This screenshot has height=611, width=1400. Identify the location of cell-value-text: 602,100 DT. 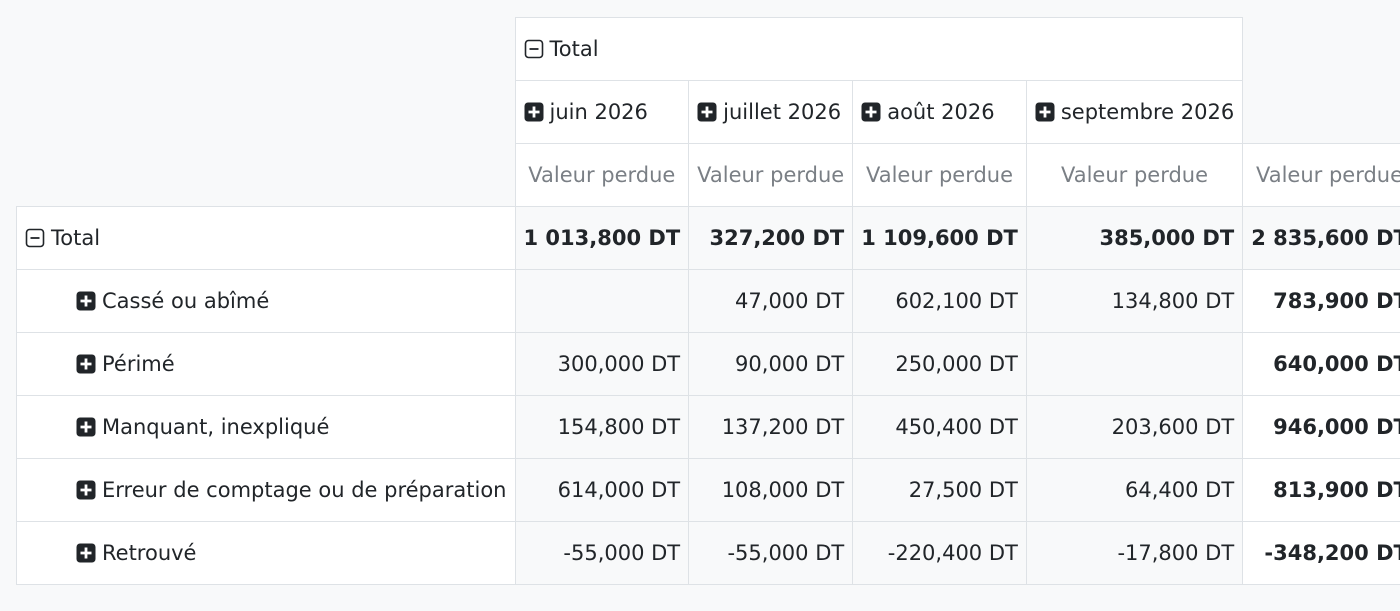
(956, 301).